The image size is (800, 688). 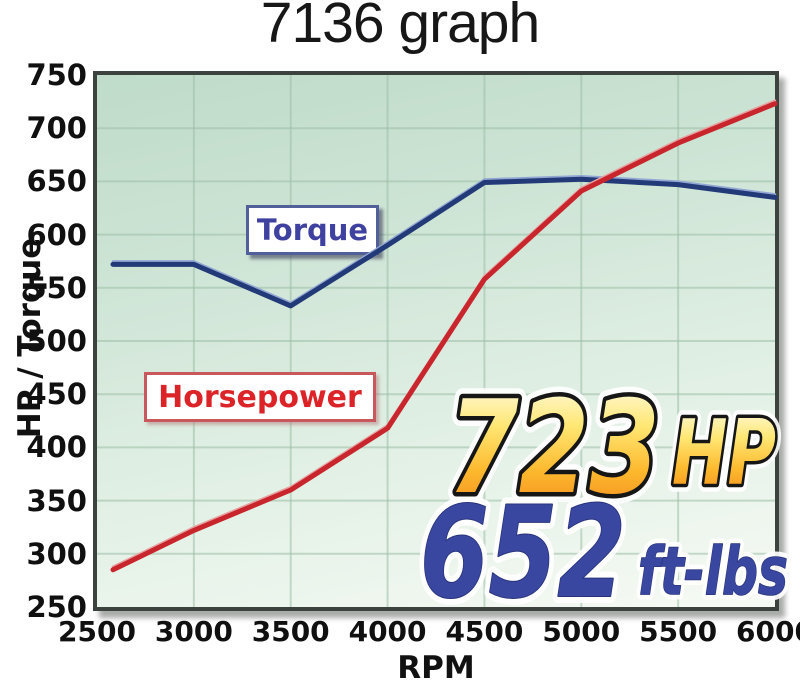 I want to click on torque-series-label: Torque, so click(x=312, y=230).